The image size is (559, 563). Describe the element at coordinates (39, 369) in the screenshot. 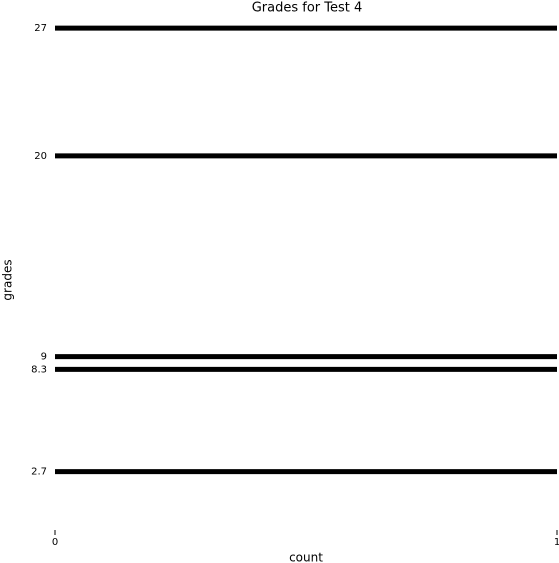

I see `y-tick-label: 8.3` at that location.